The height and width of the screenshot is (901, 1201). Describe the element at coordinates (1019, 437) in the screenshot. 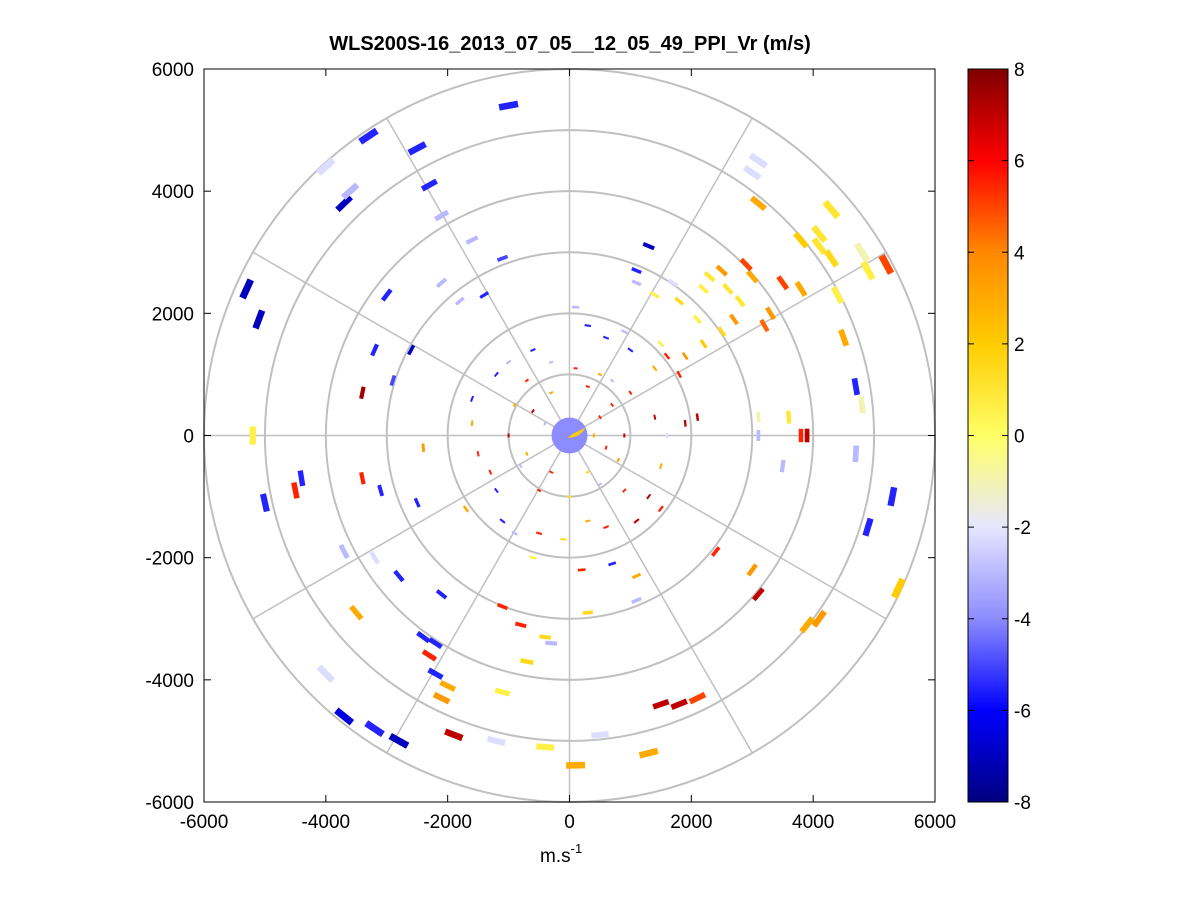

I see `colorbar-tick-label: 0` at that location.